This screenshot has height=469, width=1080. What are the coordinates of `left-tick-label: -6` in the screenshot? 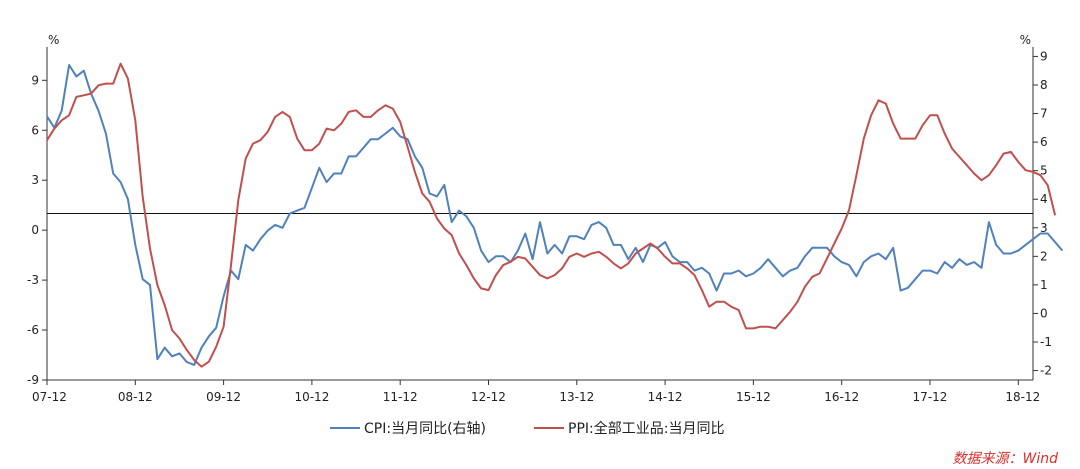 It's located at (33, 330).